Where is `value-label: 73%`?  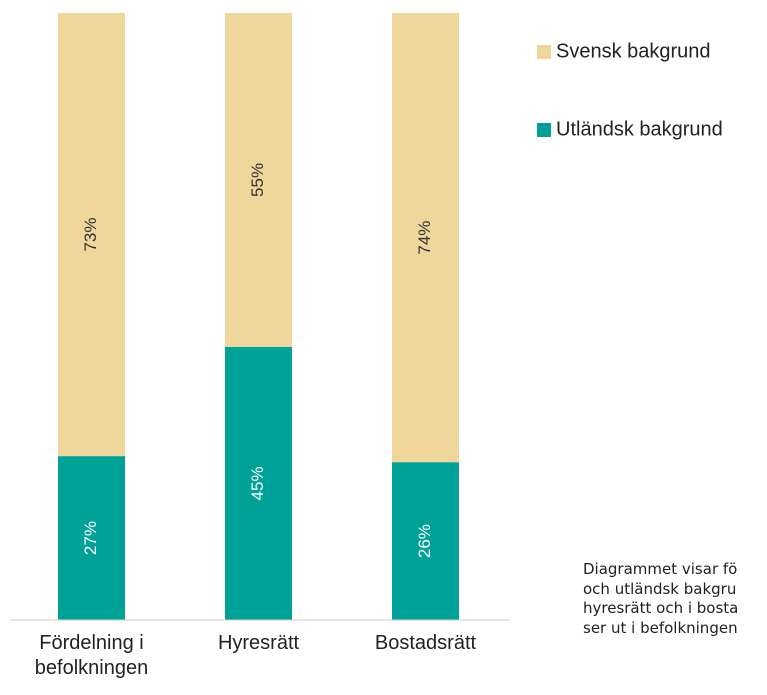 value-label: 73% is located at coordinates (90, 235).